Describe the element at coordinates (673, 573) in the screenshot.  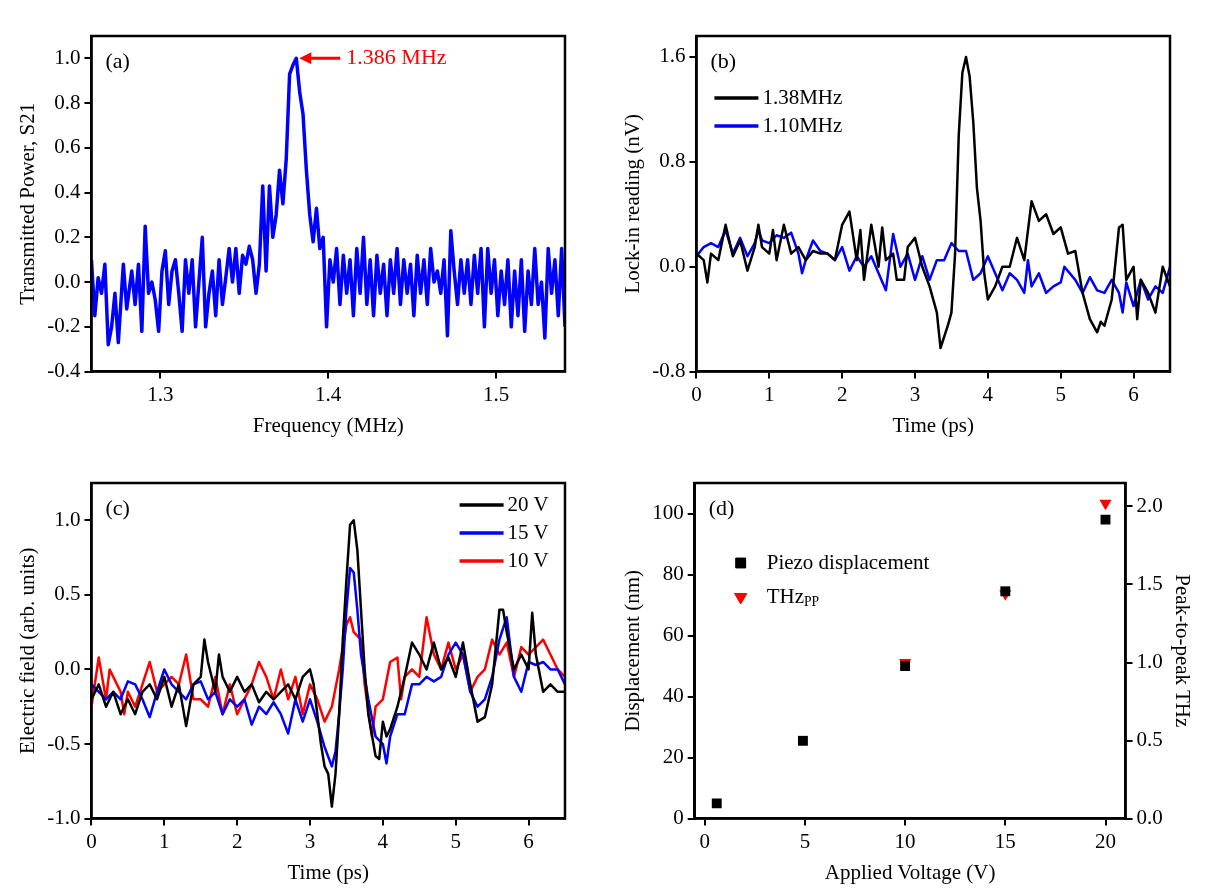
I see `y-tick-label: 80` at that location.